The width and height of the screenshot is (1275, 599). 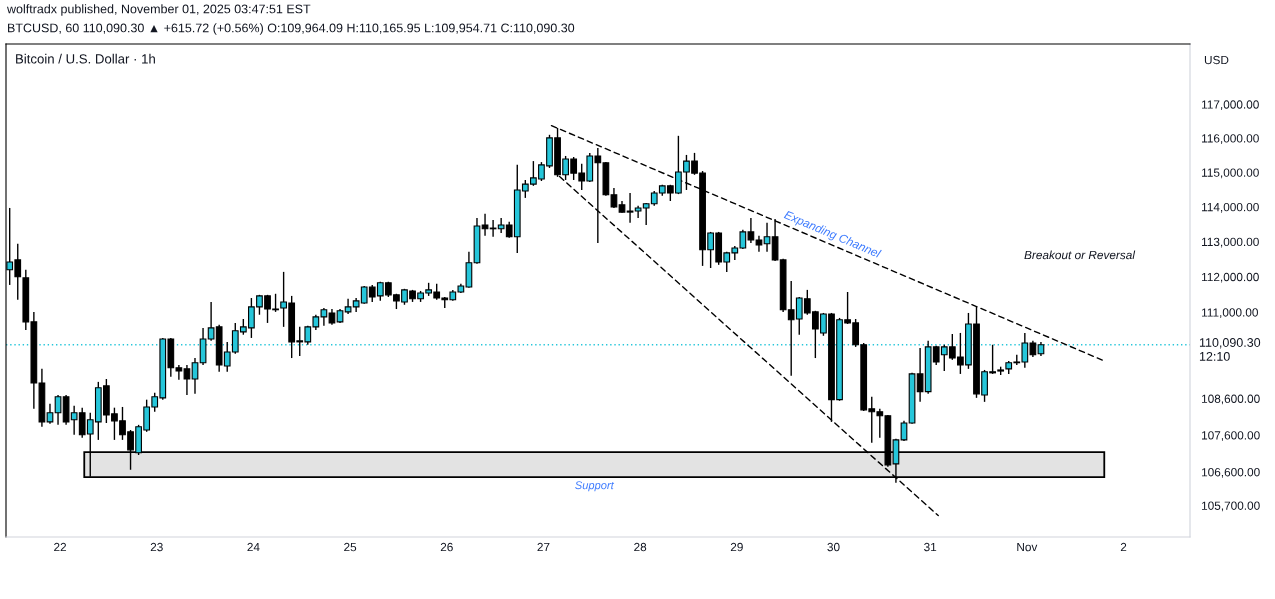 What do you see at coordinates (1231, 399) in the screenshot?
I see `y-tick-label: 108,600.00` at bounding box center [1231, 399].